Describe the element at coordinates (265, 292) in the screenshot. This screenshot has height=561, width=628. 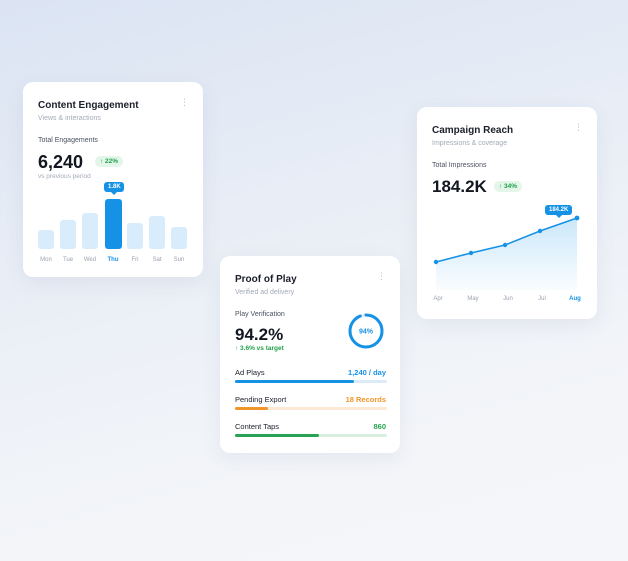
I see `card-subtitle: Verified ad delivery` at that location.